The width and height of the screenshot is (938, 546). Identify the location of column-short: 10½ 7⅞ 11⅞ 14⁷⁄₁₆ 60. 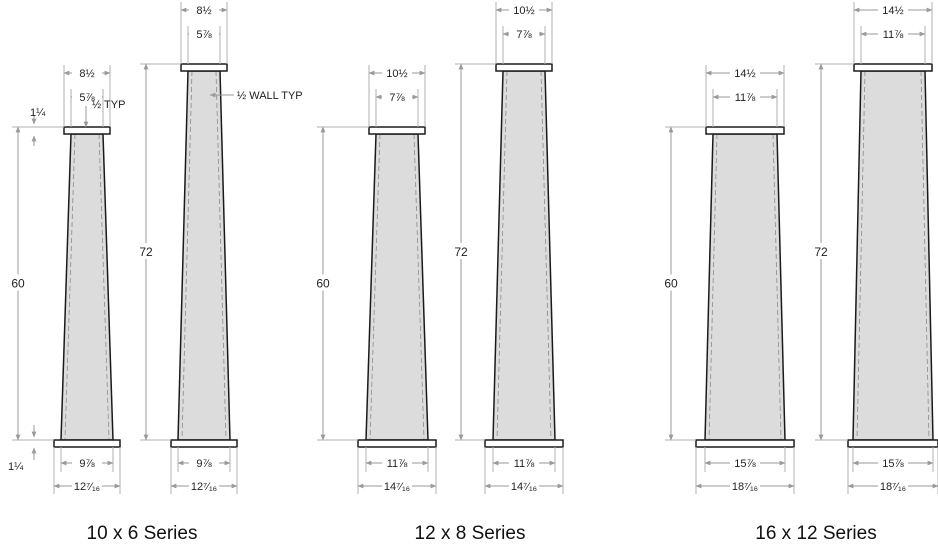
(375, 279).